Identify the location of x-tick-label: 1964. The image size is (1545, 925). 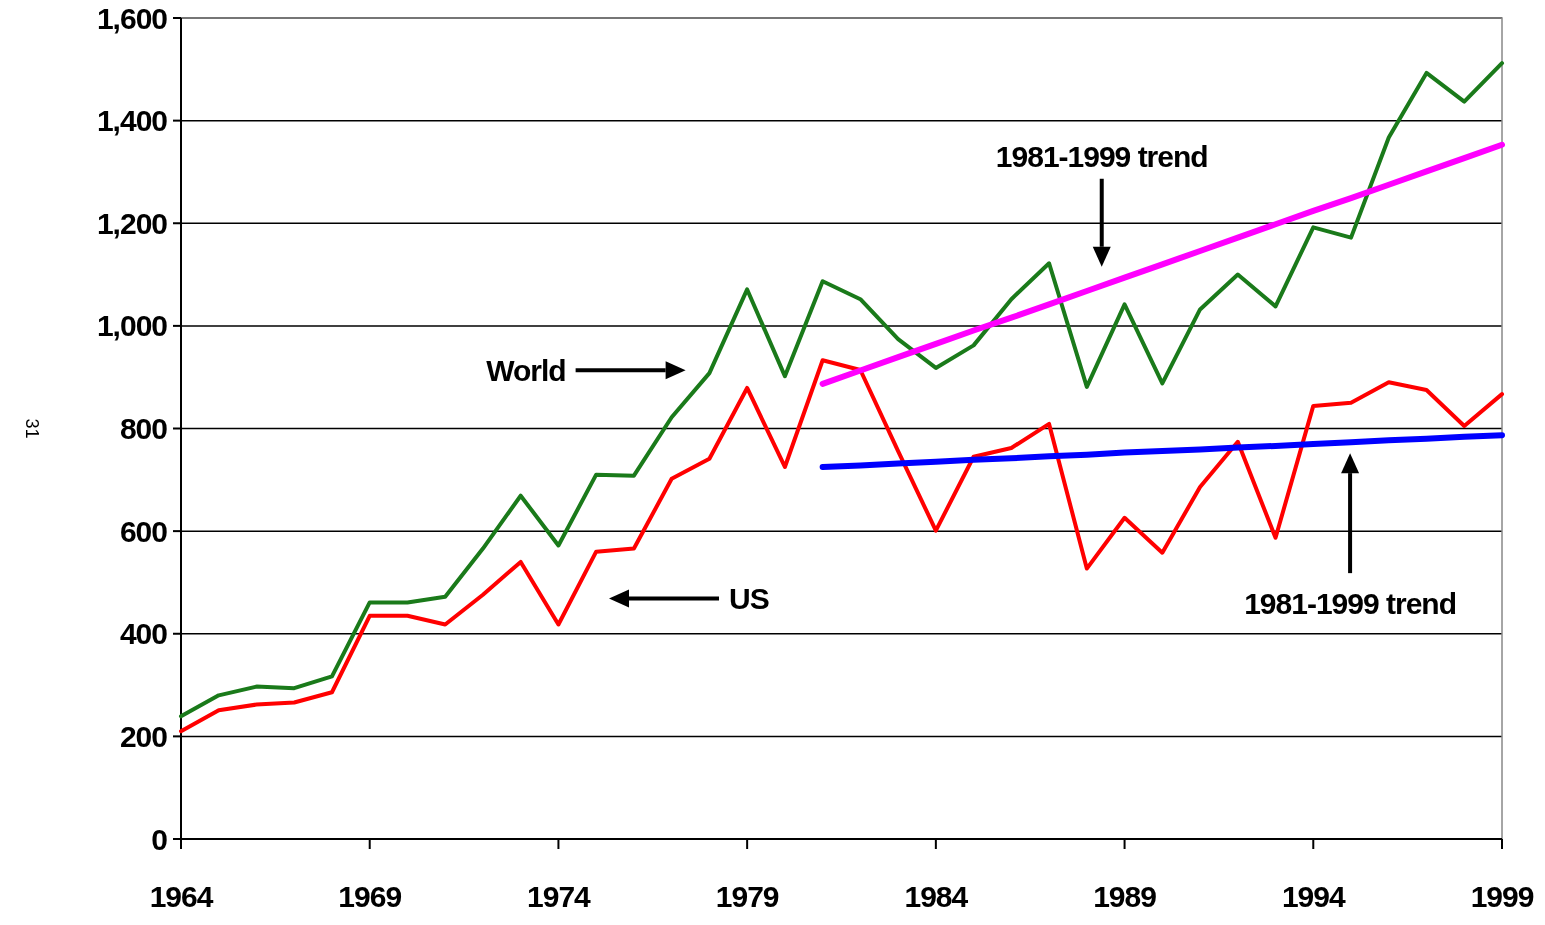
(181, 896).